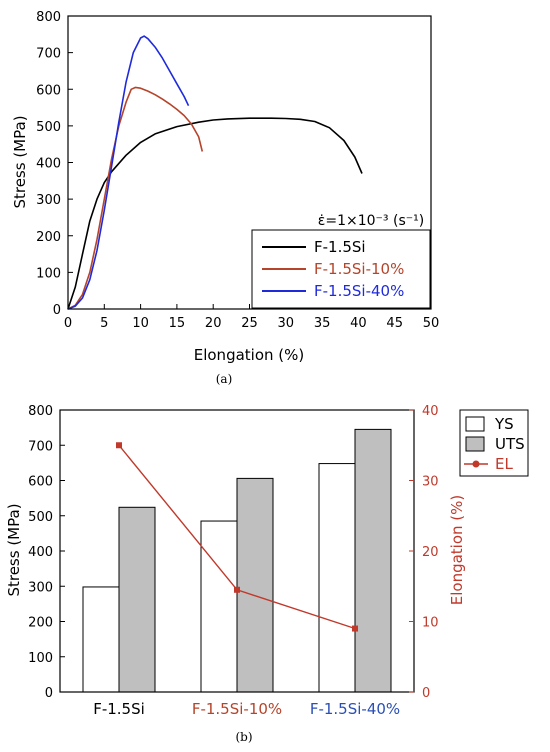 This screenshot has height=752, width=550. What do you see at coordinates (355, 709) in the screenshot?
I see `panel-b-category-label: F-1.5Si-40%` at bounding box center [355, 709].